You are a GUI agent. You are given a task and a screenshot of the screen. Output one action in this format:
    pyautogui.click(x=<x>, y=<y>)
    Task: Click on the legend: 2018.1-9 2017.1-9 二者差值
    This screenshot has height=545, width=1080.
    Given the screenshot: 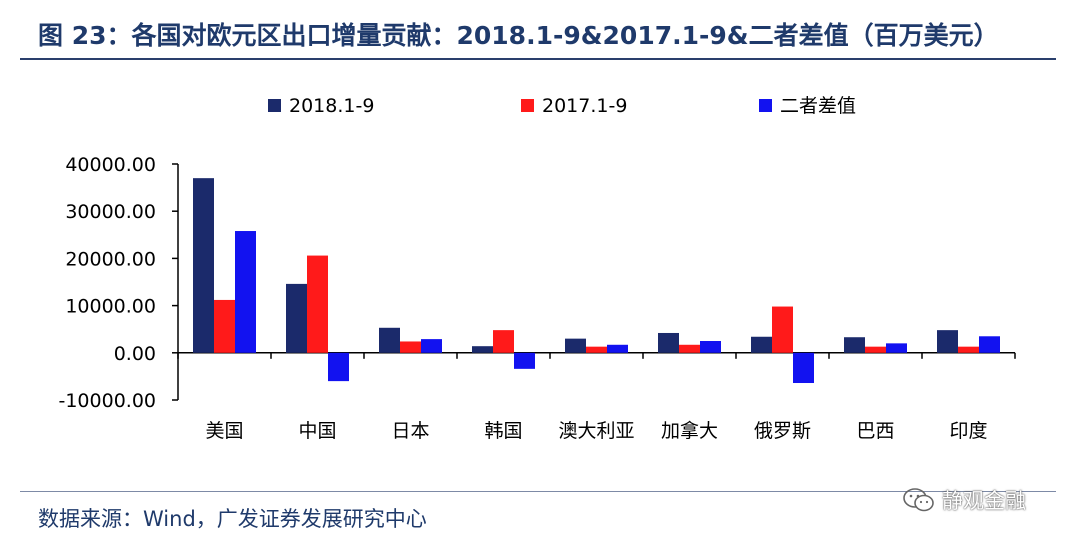 What is the action you would take?
    pyautogui.click(x=562, y=106)
    